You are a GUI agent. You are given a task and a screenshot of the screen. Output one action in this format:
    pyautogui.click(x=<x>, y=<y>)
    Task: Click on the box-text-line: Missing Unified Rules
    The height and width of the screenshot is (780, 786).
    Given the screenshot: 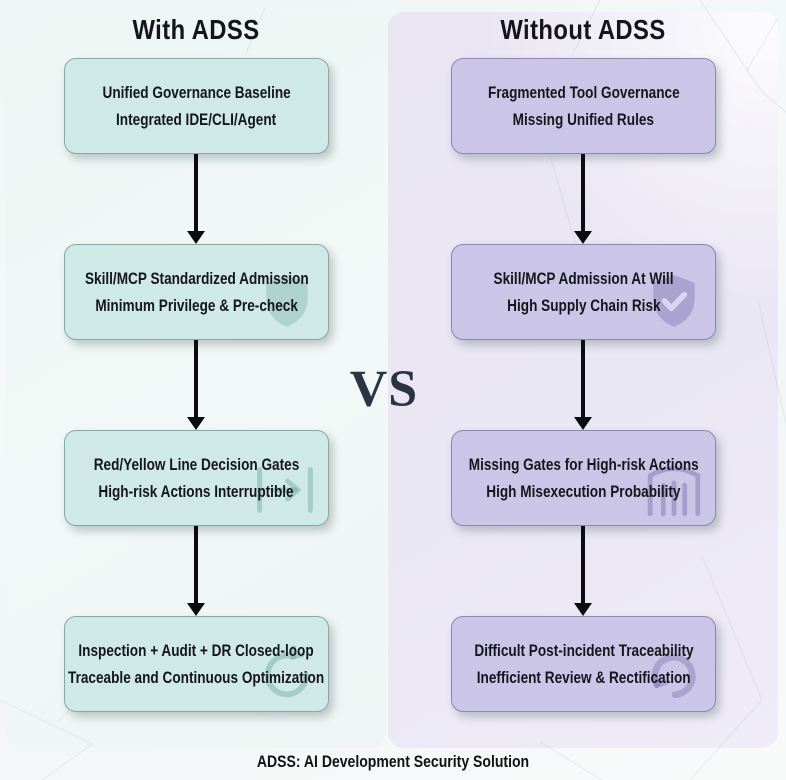 What is the action you would take?
    pyautogui.click(x=583, y=119)
    